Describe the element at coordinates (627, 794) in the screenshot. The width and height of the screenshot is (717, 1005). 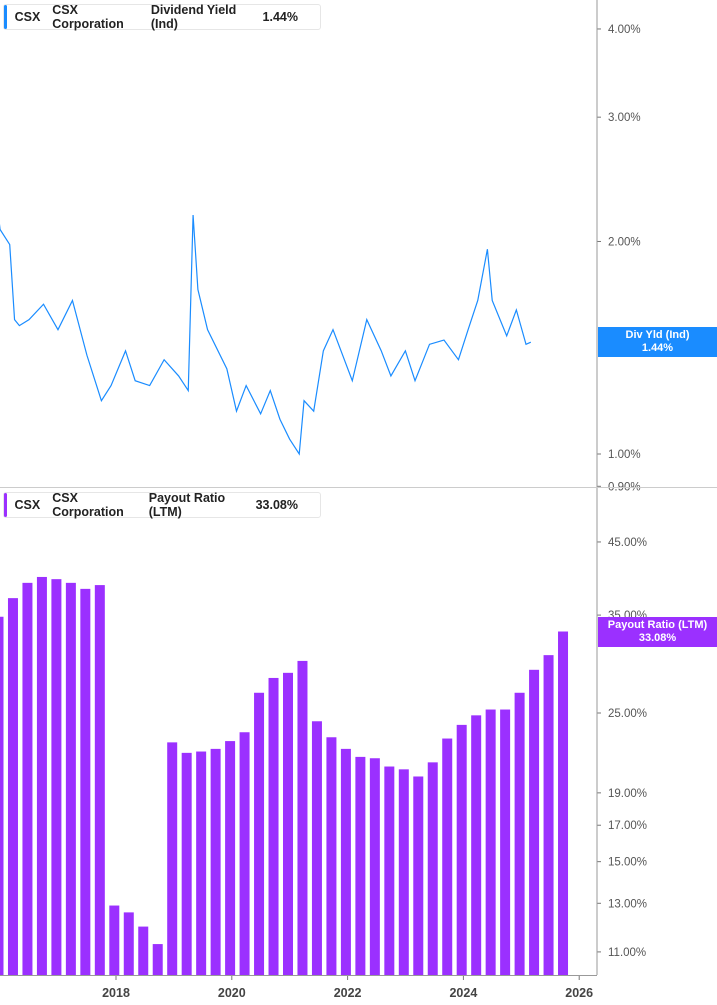
I see `y-tick-label: 19.00%` at that location.